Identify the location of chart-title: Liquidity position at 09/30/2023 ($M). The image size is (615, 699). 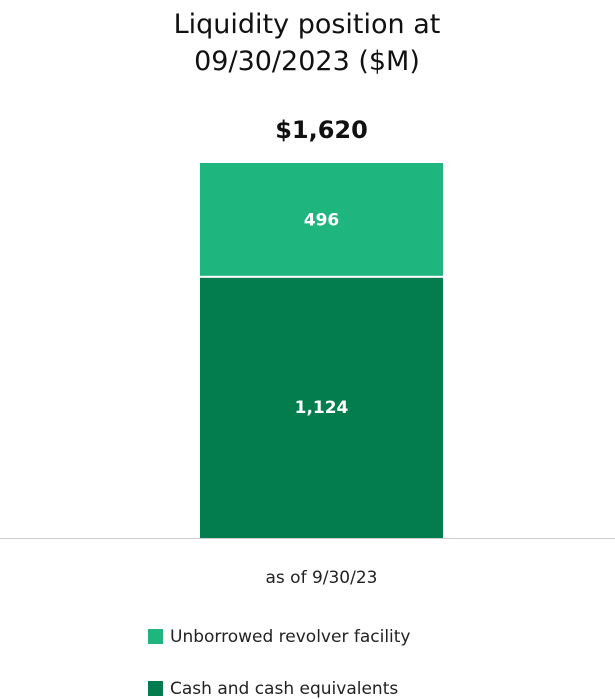
(307, 43).